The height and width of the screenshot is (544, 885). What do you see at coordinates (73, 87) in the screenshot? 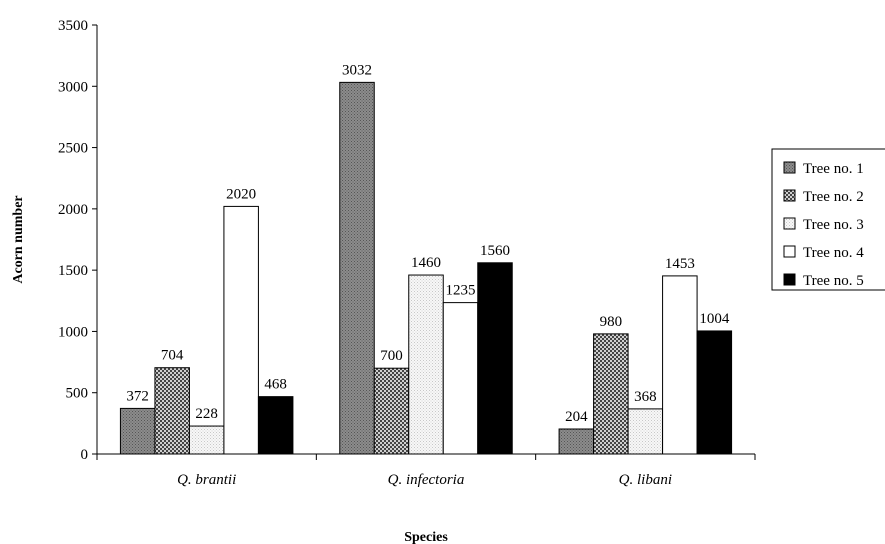
I see `y-tick-label: 3000` at bounding box center [73, 87].